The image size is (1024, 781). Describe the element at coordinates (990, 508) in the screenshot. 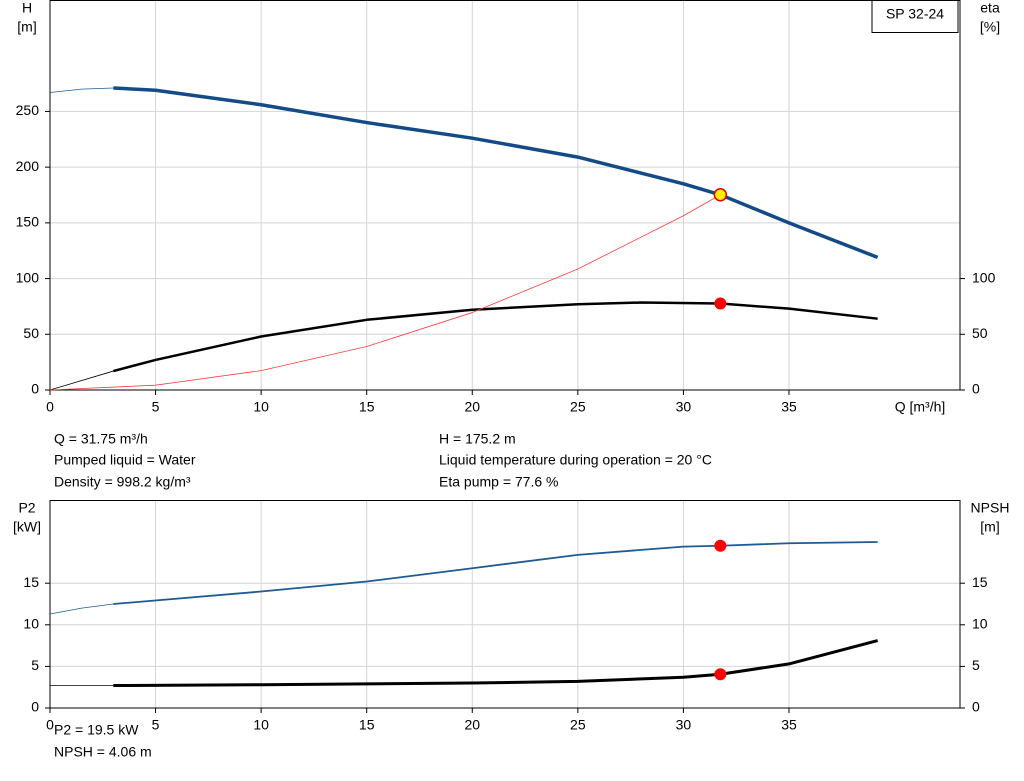

I see `y2-axis-label: NPSH` at that location.